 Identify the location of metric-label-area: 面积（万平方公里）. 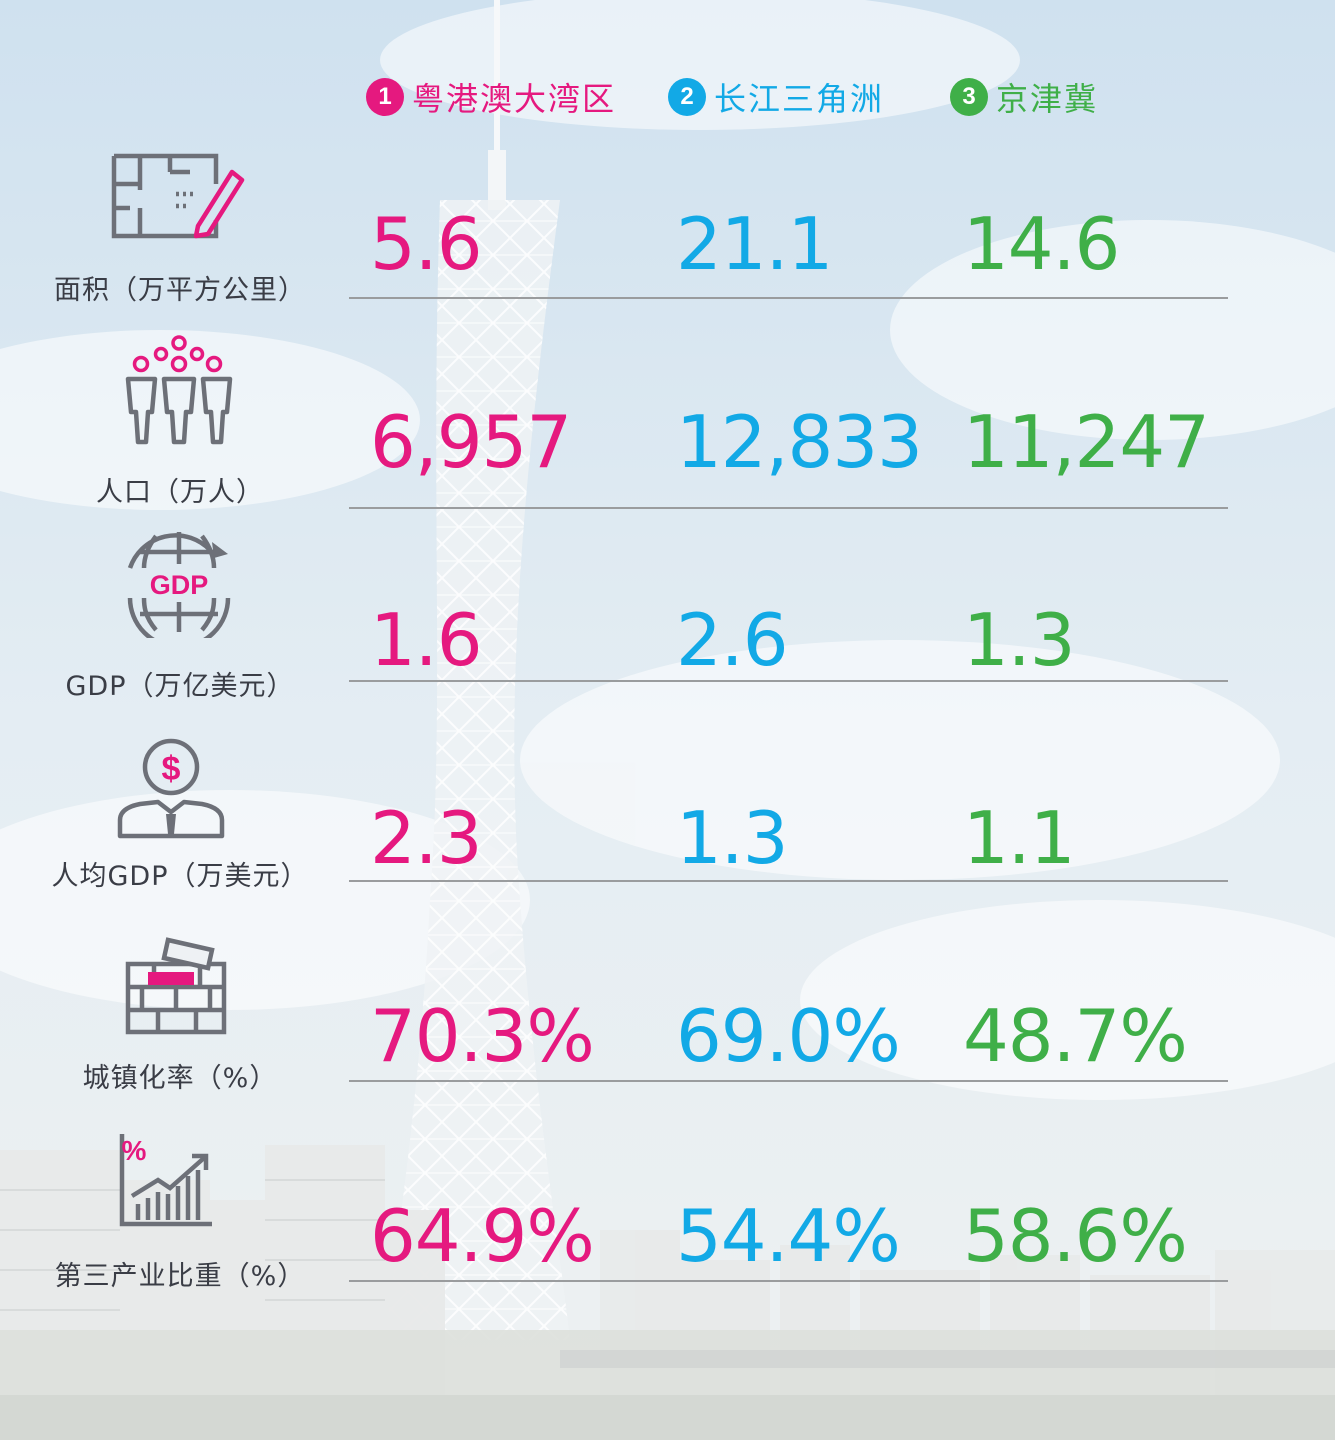
(180, 290).